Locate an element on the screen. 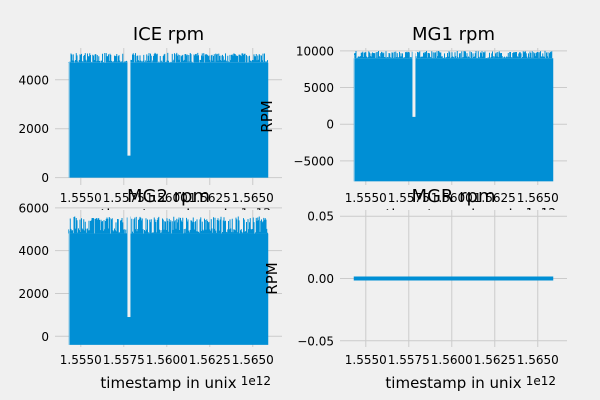 Image resolution: width=600 pixels, height=400 pixels. y-tick-label: 0.00 is located at coordinates (320, 279).